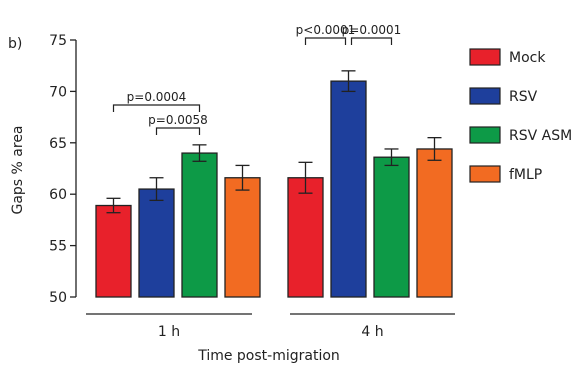 This screenshot has width=582, height=371. I want to click on panel-label: b), so click(15, 44).